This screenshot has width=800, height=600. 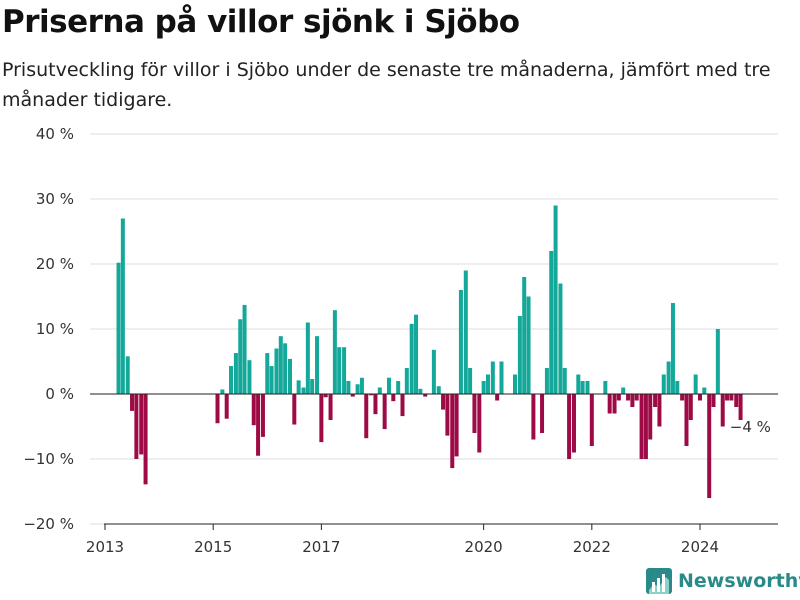 What do you see at coordinates (55, 199) in the screenshot?
I see `y-tick-label: 30 %` at bounding box center [55, 199].